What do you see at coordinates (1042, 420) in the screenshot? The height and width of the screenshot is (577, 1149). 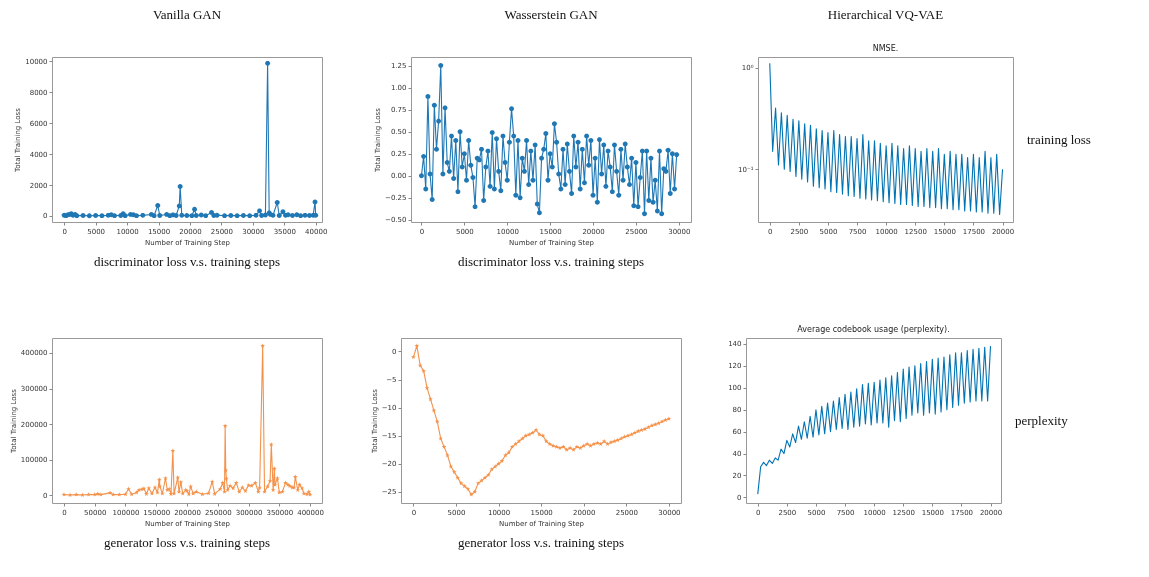 I see `text: perplexity` at bounding box center [1042, 420].